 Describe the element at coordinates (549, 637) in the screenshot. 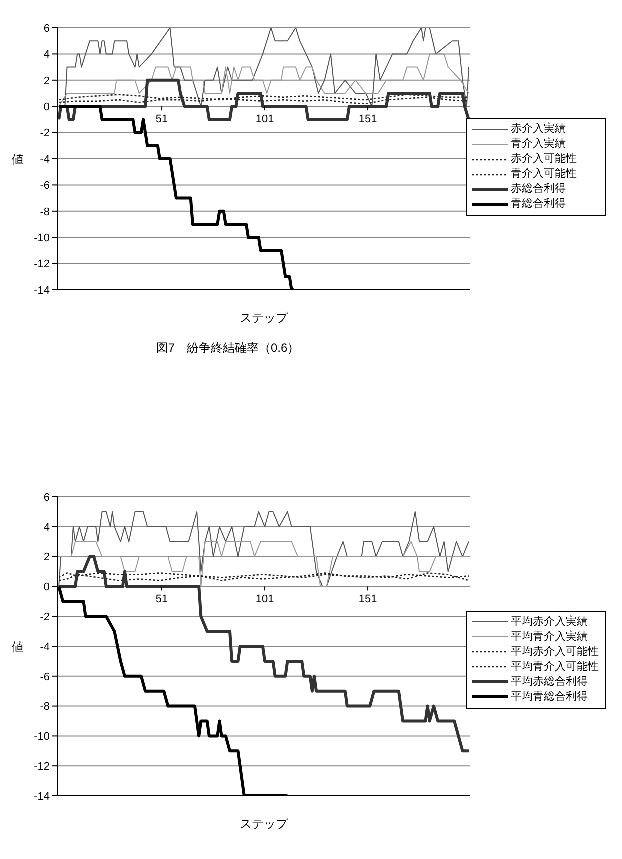

I see `legend-label: 平均青介入実績` at that location.